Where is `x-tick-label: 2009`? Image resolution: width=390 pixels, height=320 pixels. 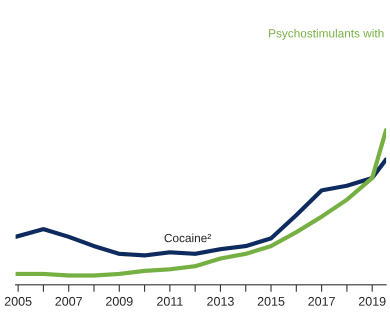
x-tick-label: 2009 is located at coordinates (119, 301).